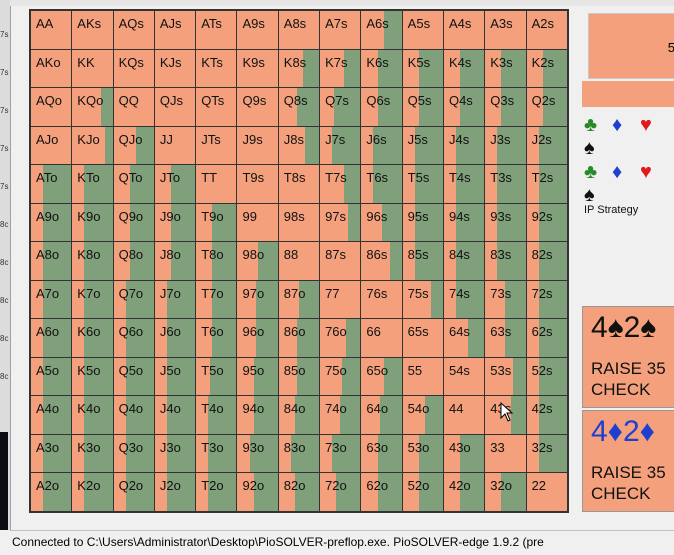 The width and height of the screenshot is (674, 555). Describe the element at coordinates (422, 68) in the screenshot. I see `hand-cell: K5s` at that location.